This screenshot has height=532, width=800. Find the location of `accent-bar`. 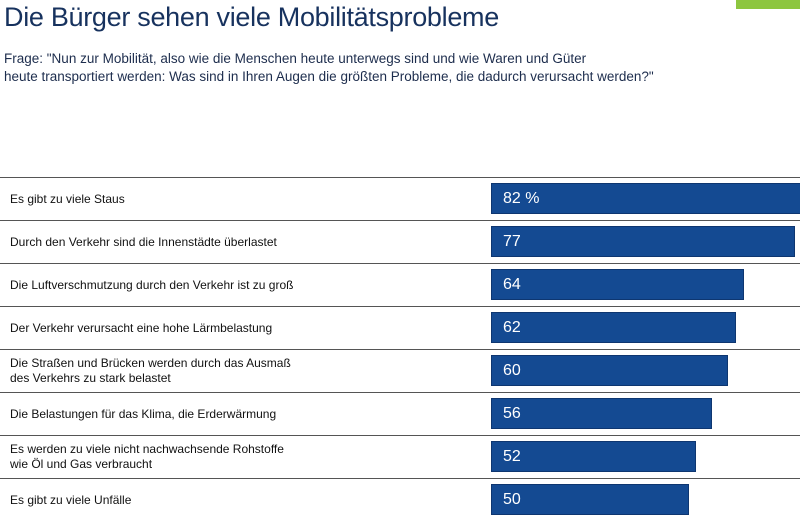

accent-bar is located at coordinates (768, 4).